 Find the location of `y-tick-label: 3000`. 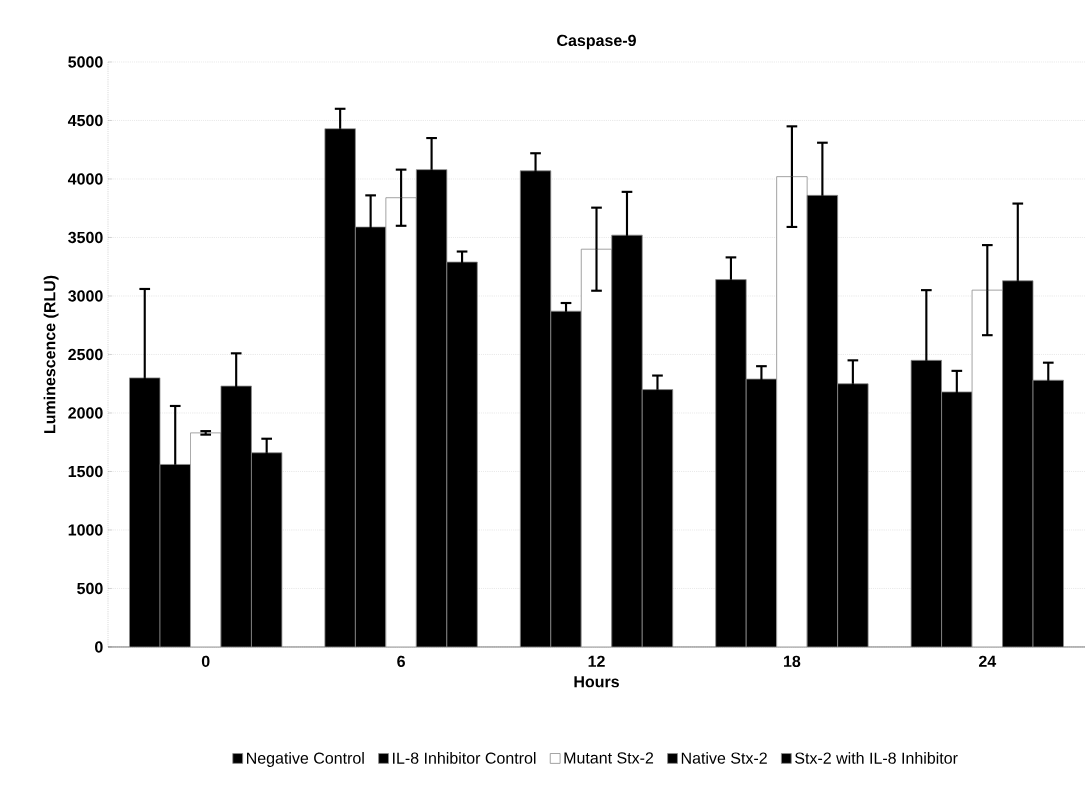

y-tick-label: 3000 is located at coordinates (85, 296).